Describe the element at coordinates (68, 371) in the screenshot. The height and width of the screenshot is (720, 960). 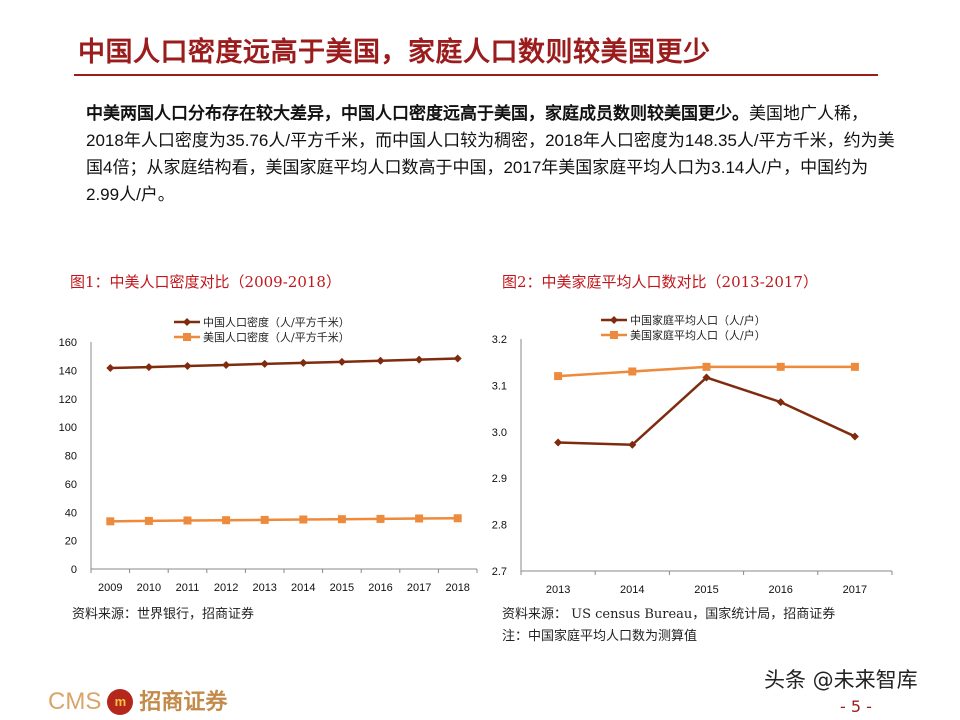
I see `y-tick-label: 140` at that location.